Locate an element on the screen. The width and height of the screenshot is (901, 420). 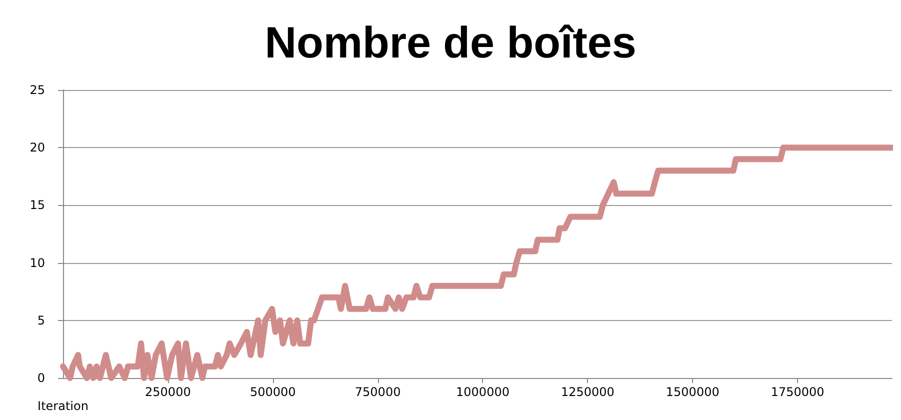
x-tick-label: 1000000 is located at coordinates (483, 392).